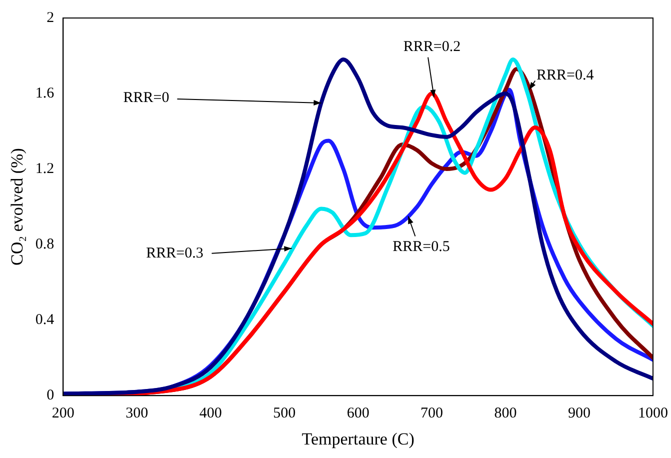  Describe the element at coordinates (17, 207) in the screenshot. I see `y-axis-title: CO₂ evolved (%)` at that location.